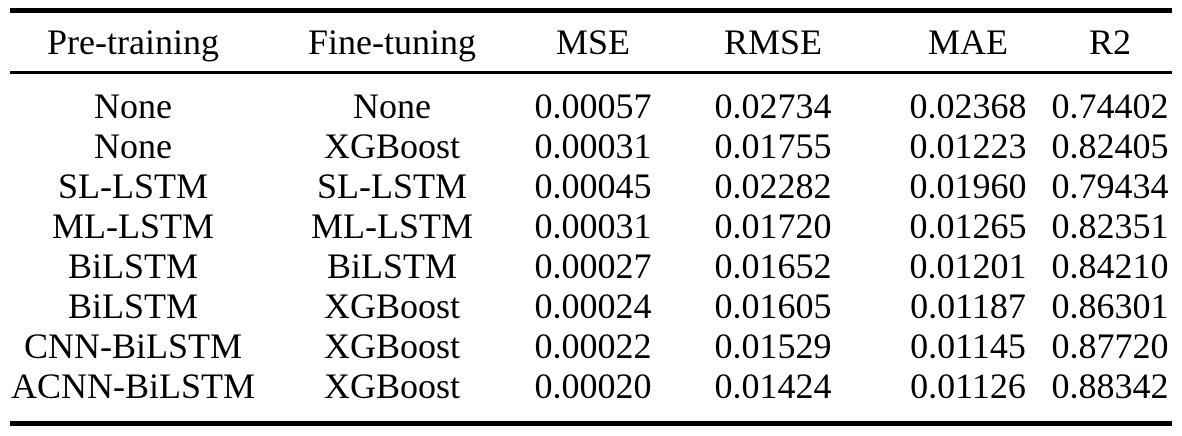 The image size is (1182, 436). I want to click on column-header-rmse: RMSE, so click(773, 41).